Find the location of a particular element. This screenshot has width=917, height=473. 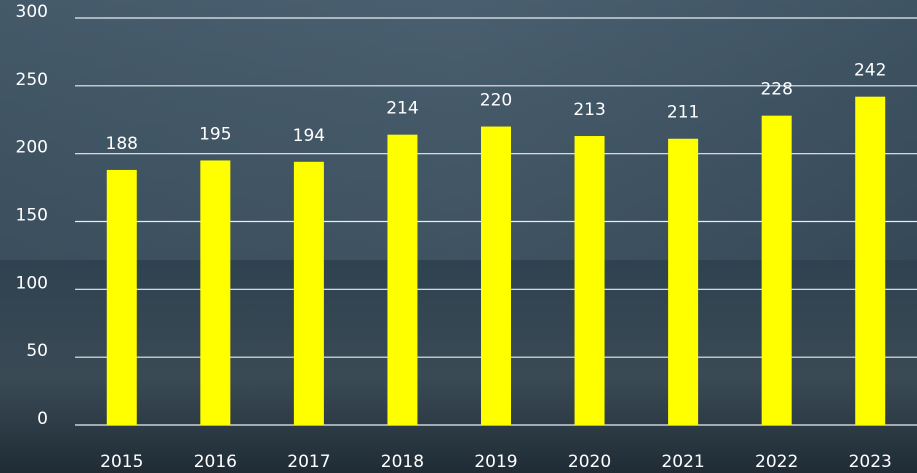

x-tick-label: 2021 is located at coordinates (682, 462).